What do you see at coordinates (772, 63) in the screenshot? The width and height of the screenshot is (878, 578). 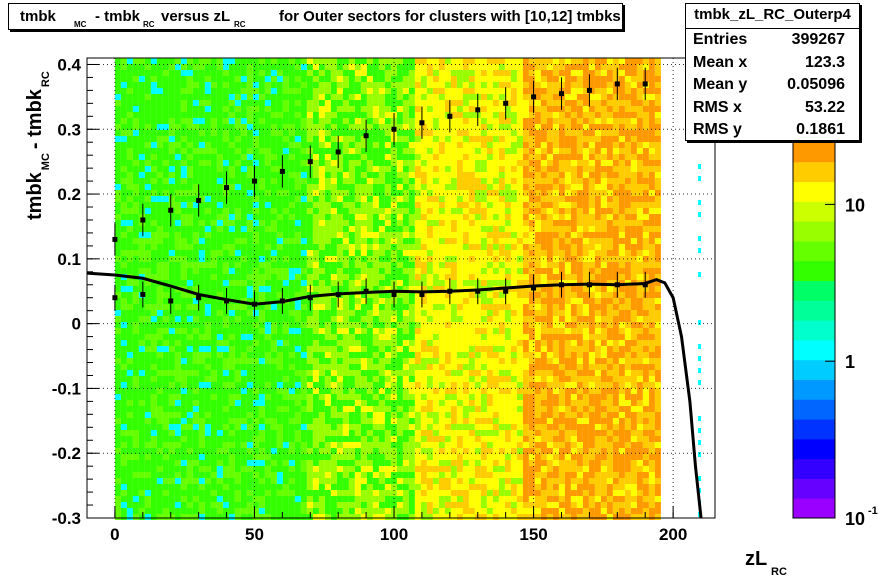 I see `stats-row-mean-x: Mean x 123.3` at bounding box center [772, 63].